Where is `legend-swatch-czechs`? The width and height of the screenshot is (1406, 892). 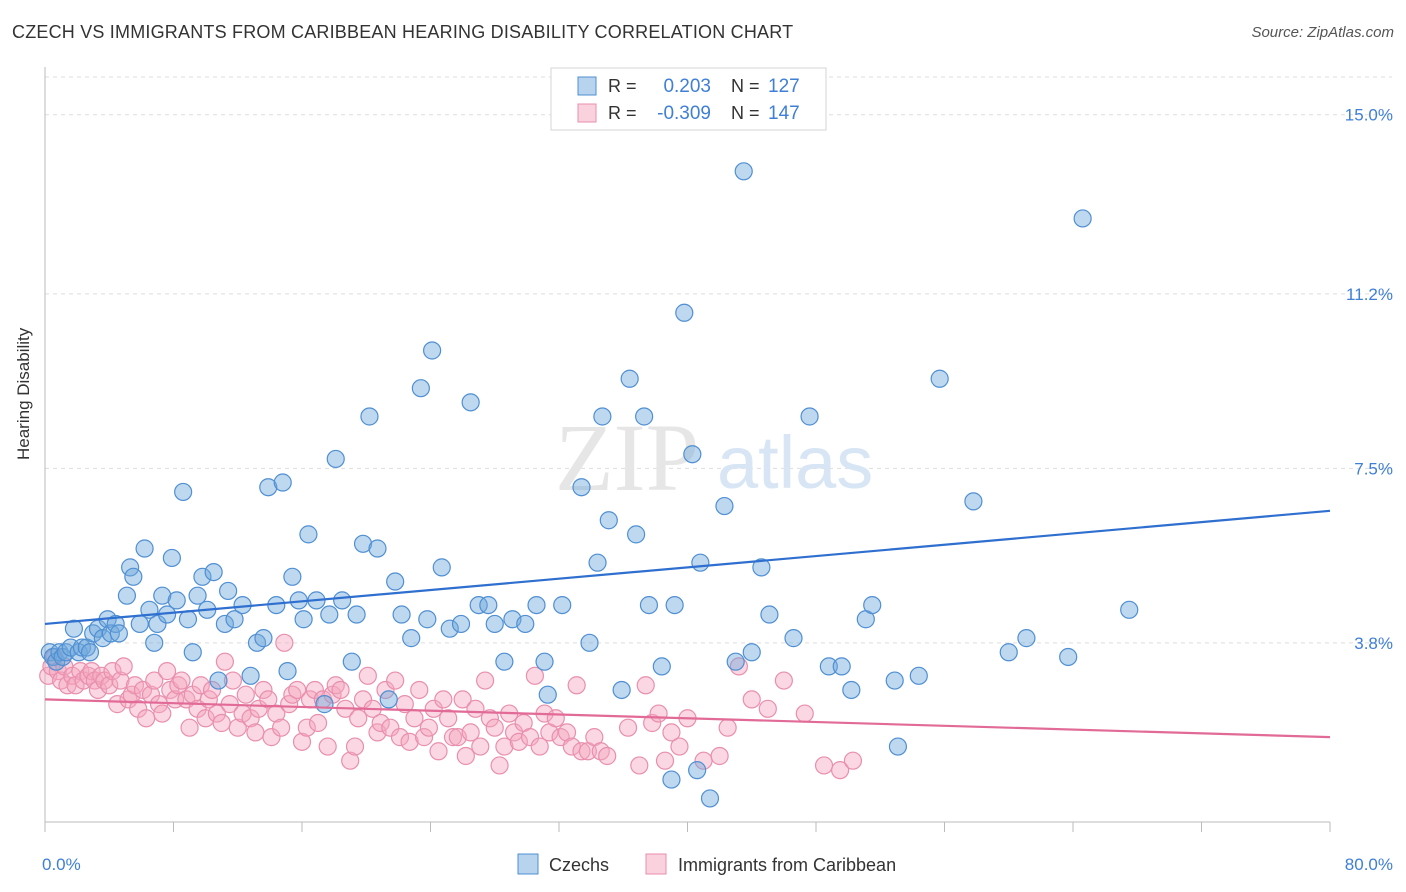
legend-swatch-czechs is located at coordinates (528, 864).